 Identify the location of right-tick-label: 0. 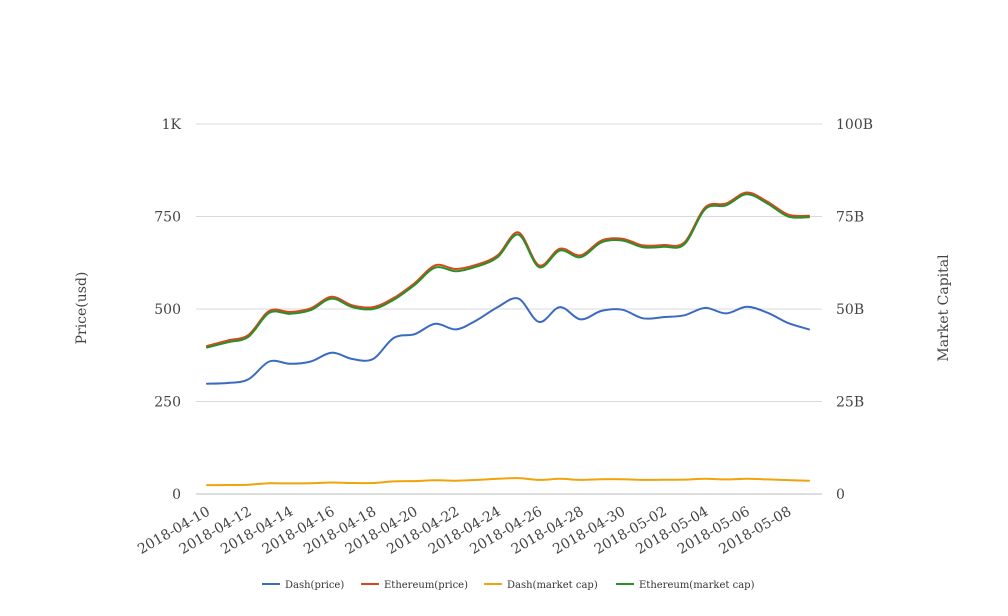
(840, 495).